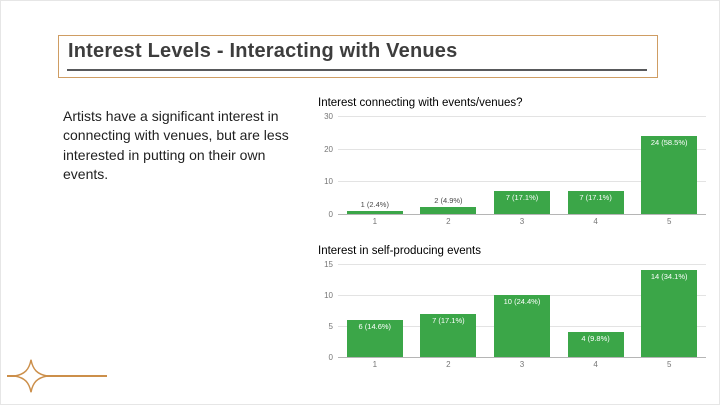 This screenshot has width=720, height=405. I want to click on bar-slot: 2 (4.9%), so click(449, 165).